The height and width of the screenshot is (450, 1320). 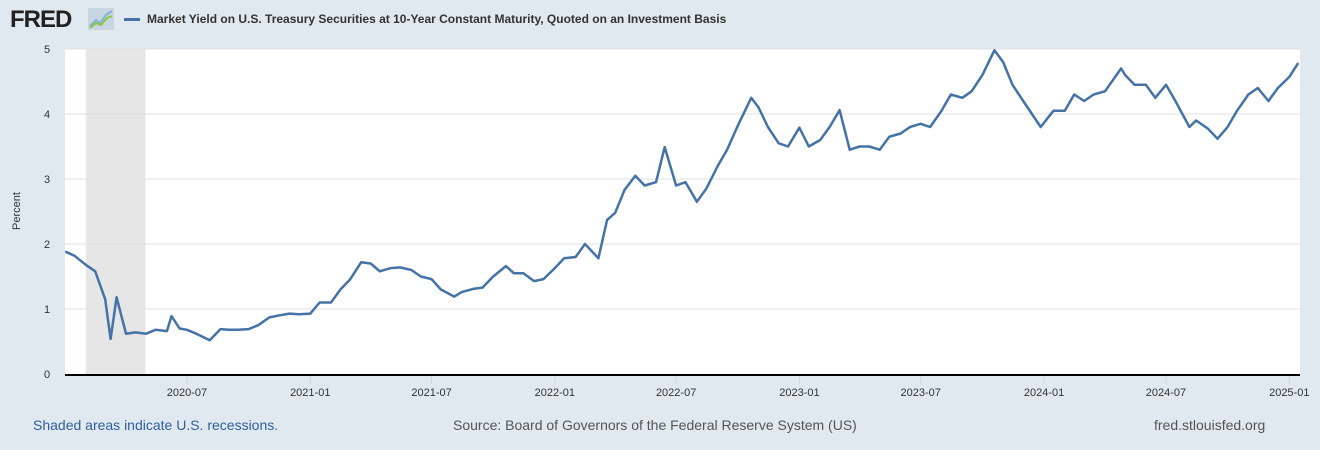 What do you see at coordinates (115, 211) in the screenshot?
I see `recession-shade` at bounding box center [115, 211].